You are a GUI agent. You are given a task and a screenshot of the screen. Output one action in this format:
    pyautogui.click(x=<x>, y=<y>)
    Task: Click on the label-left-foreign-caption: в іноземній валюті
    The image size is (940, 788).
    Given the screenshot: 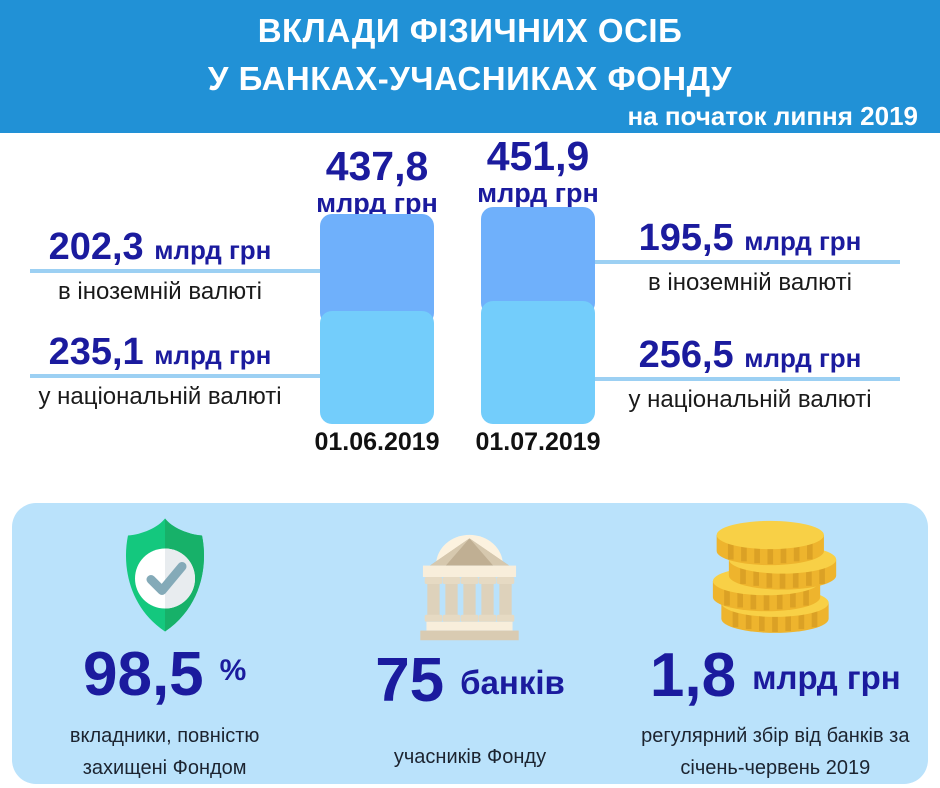 What is the action you would take?
    pyautogui.click(x=160, y=291)
    